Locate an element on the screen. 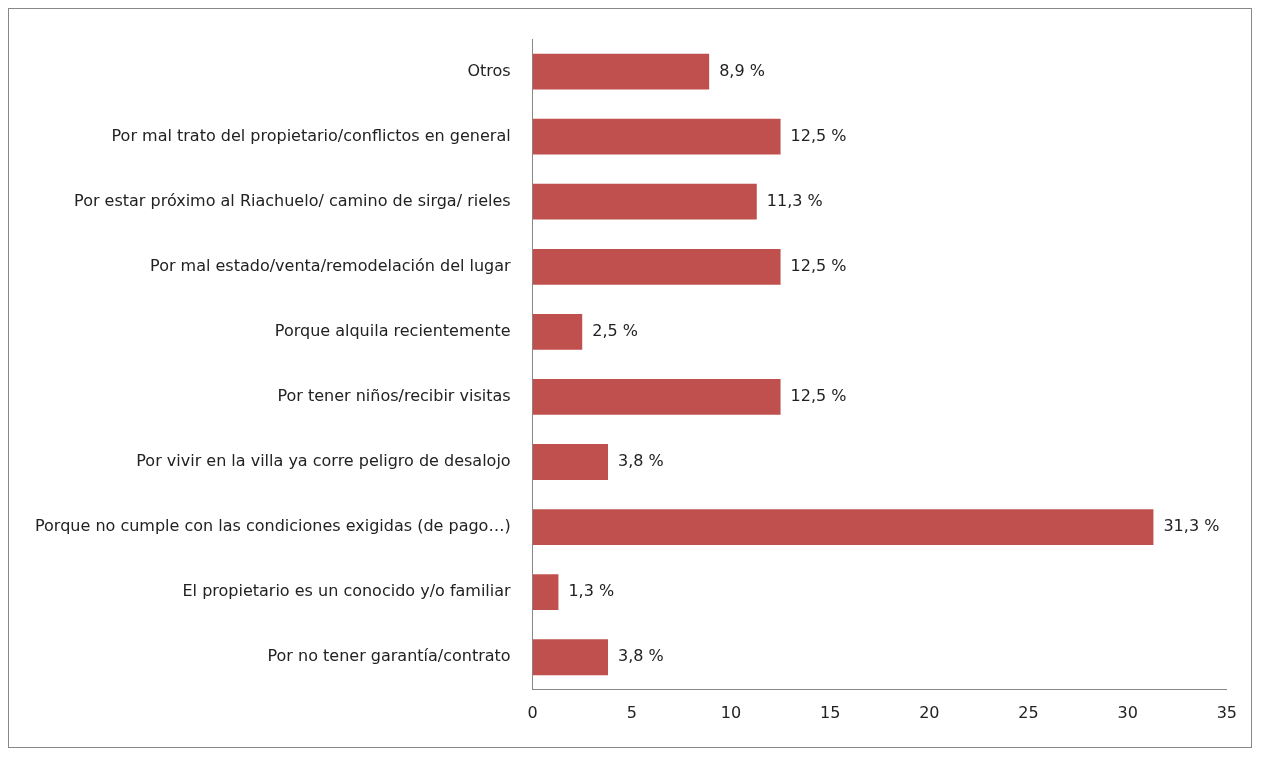 This screenshot has height=758, width=1262. data-label: 1,3 % is located at coordinates (591, 591).